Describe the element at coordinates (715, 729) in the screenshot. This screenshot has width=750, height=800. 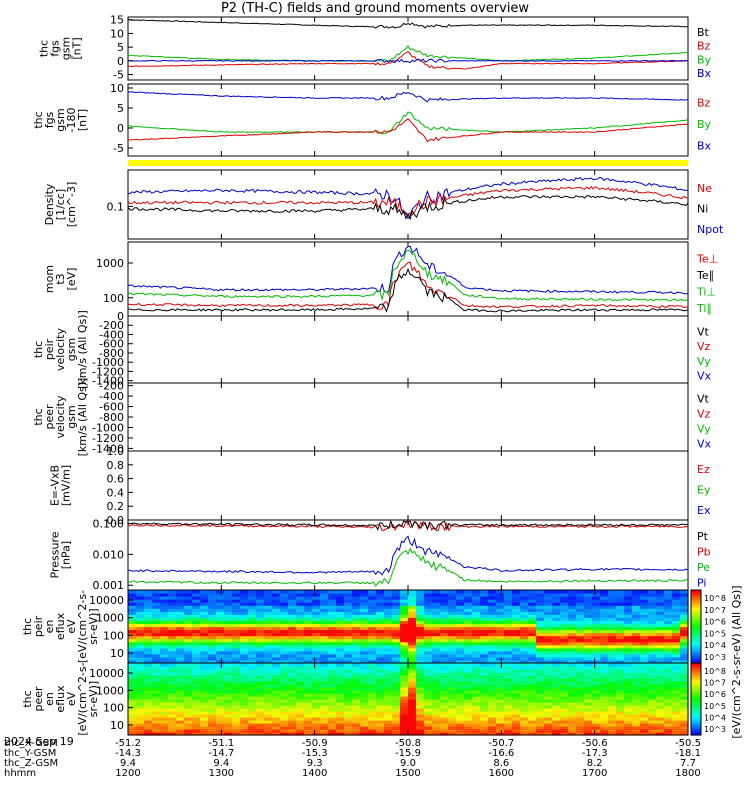
I see `colorbar-tick-label: 10^3` at that location.